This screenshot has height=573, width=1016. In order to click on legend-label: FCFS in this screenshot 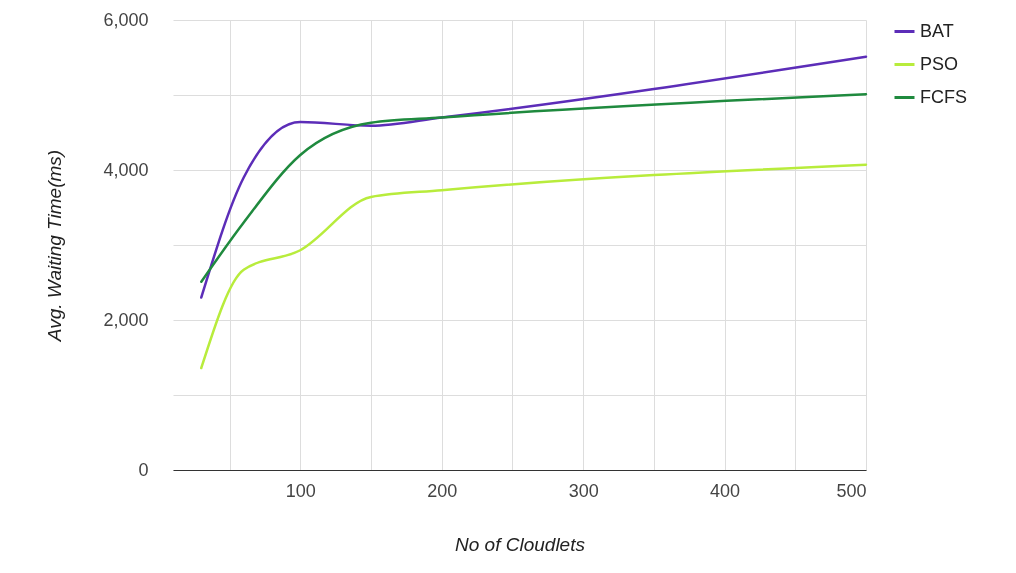, I will do `click(943, 96)`.